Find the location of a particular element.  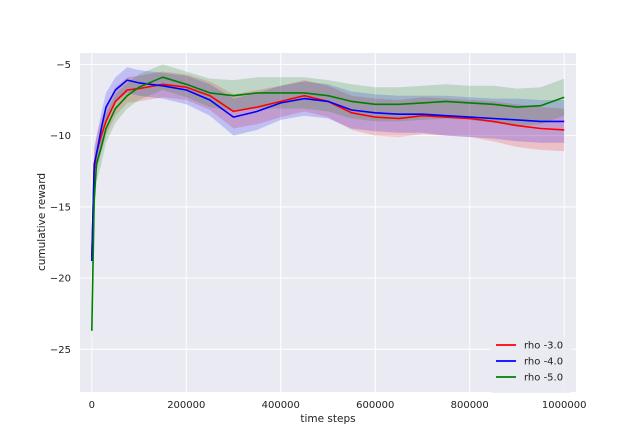

y-tick-labels: −25 −20 −15 −10 −5 is located at coordinates (60, 208).